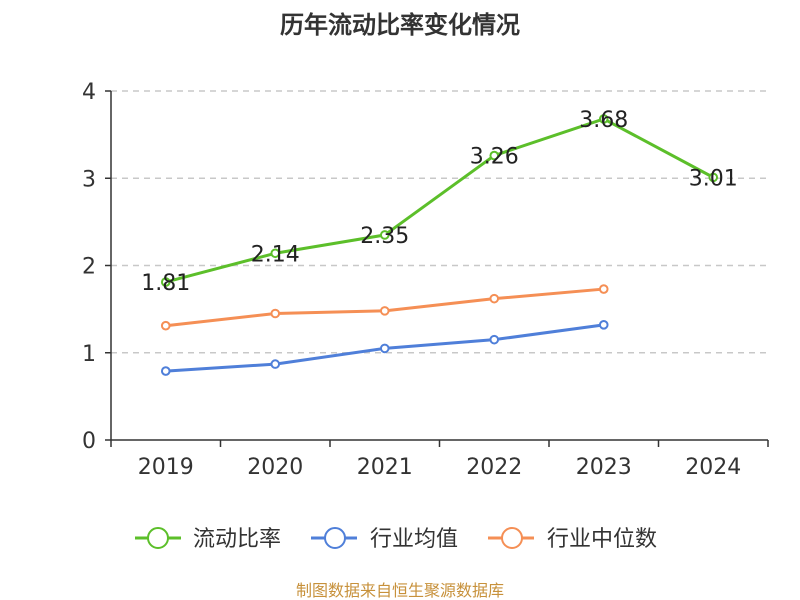  Describe the element at coordinates (237, 539) in the screenshot. I see `legend-label: 流动比率` at that location.